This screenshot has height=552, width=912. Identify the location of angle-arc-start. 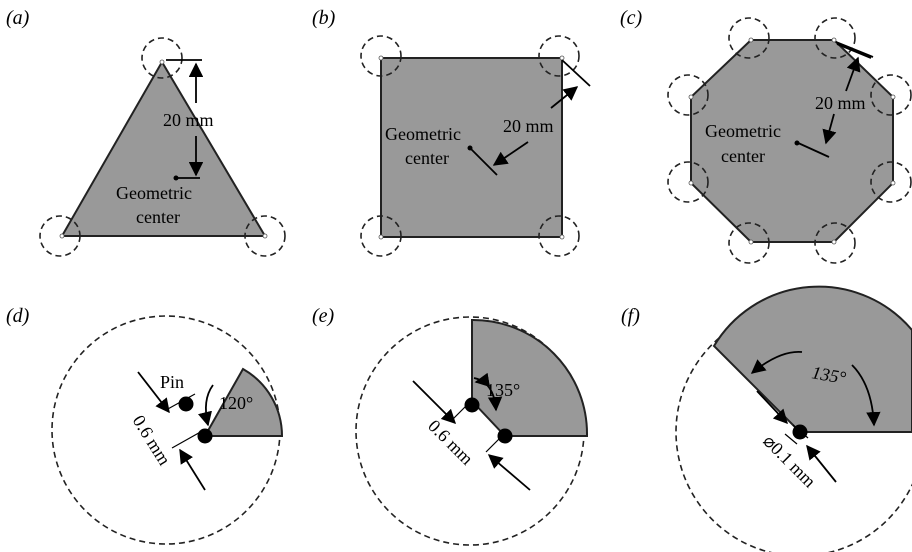
(482, 379).